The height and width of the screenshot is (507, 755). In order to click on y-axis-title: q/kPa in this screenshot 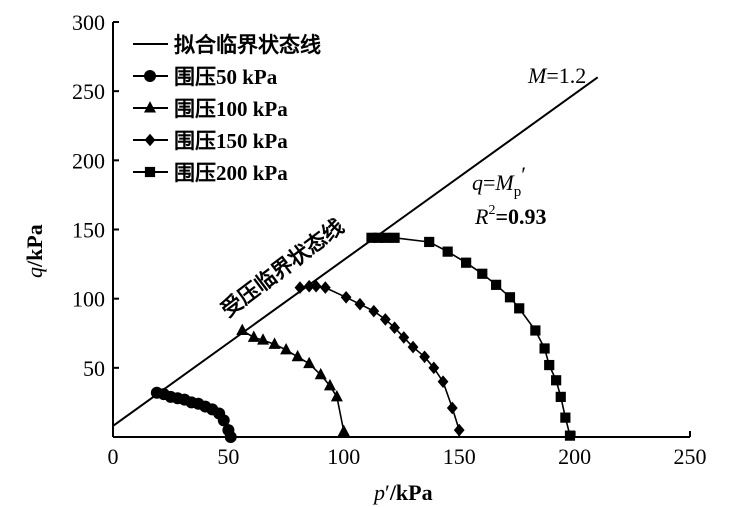, I will do `click(34, 251)`.